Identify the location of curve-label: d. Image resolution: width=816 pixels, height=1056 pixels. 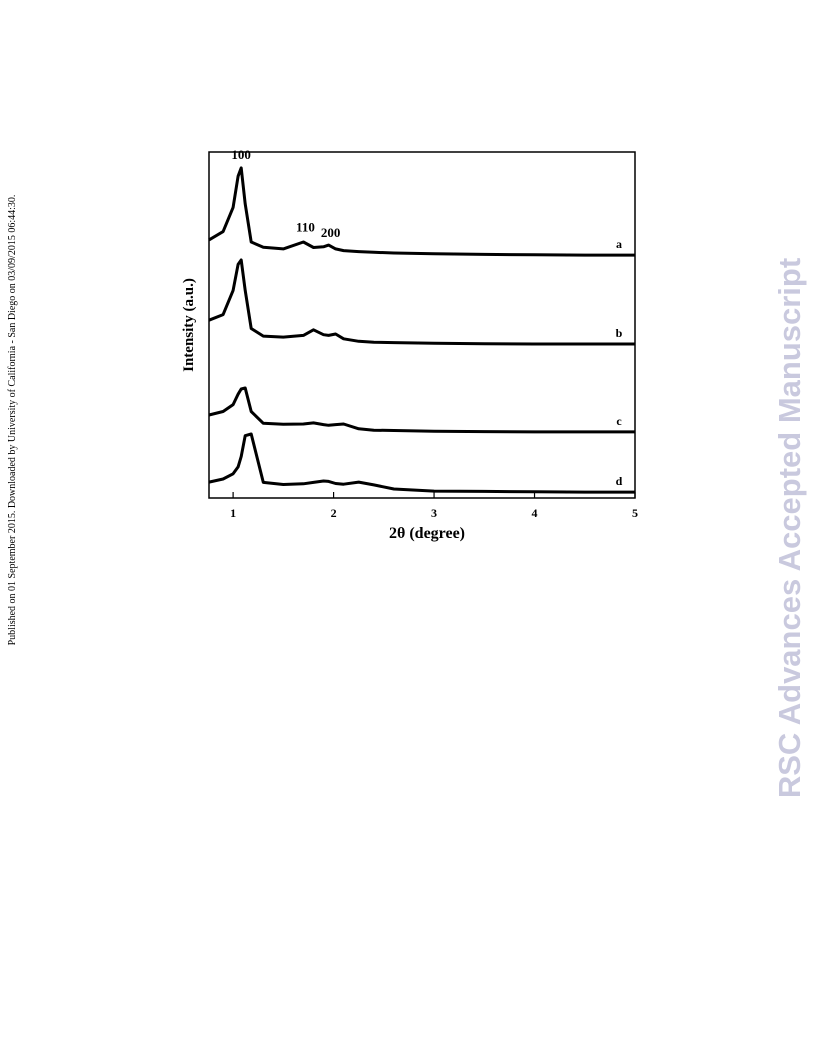
(619, 481).